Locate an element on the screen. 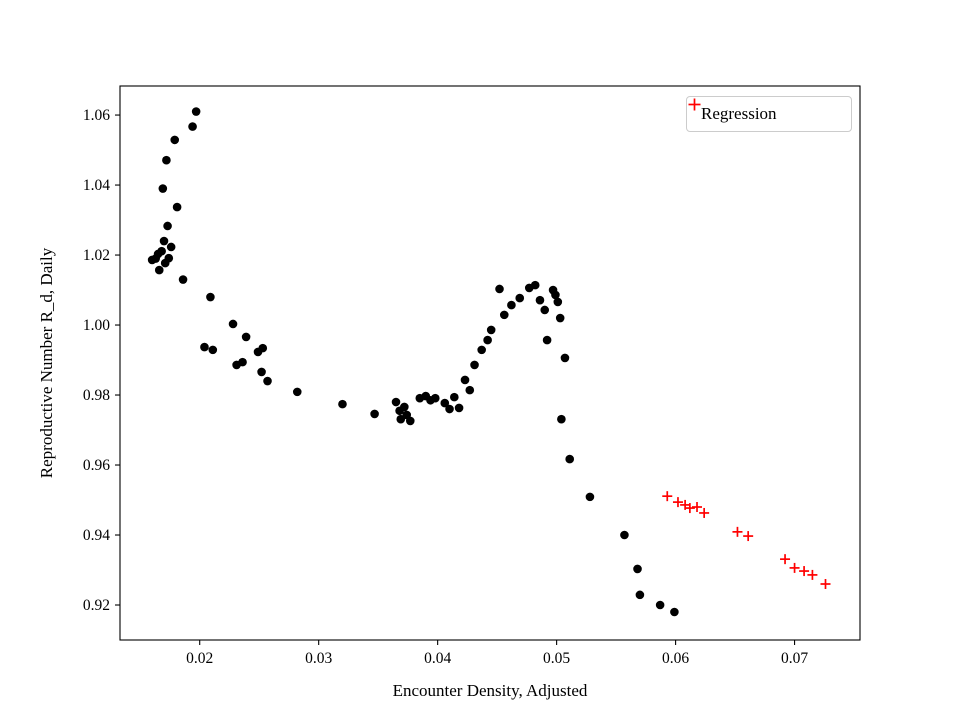 The image size is (960, 720). svg-text: 0.05 is located at coordinates (556, 658).